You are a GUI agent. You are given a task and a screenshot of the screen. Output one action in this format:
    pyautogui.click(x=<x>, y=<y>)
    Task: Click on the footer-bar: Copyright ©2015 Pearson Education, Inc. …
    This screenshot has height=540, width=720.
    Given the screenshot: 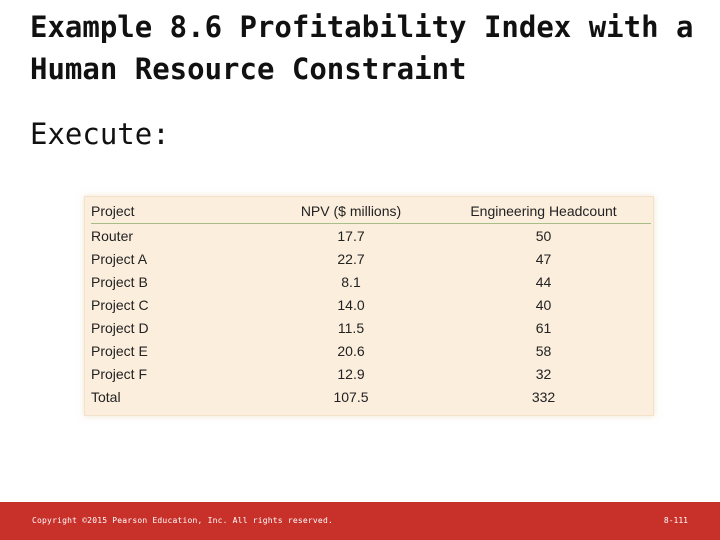 What is the action you would take?
    pyautogui.click(x=360, y=521)
    